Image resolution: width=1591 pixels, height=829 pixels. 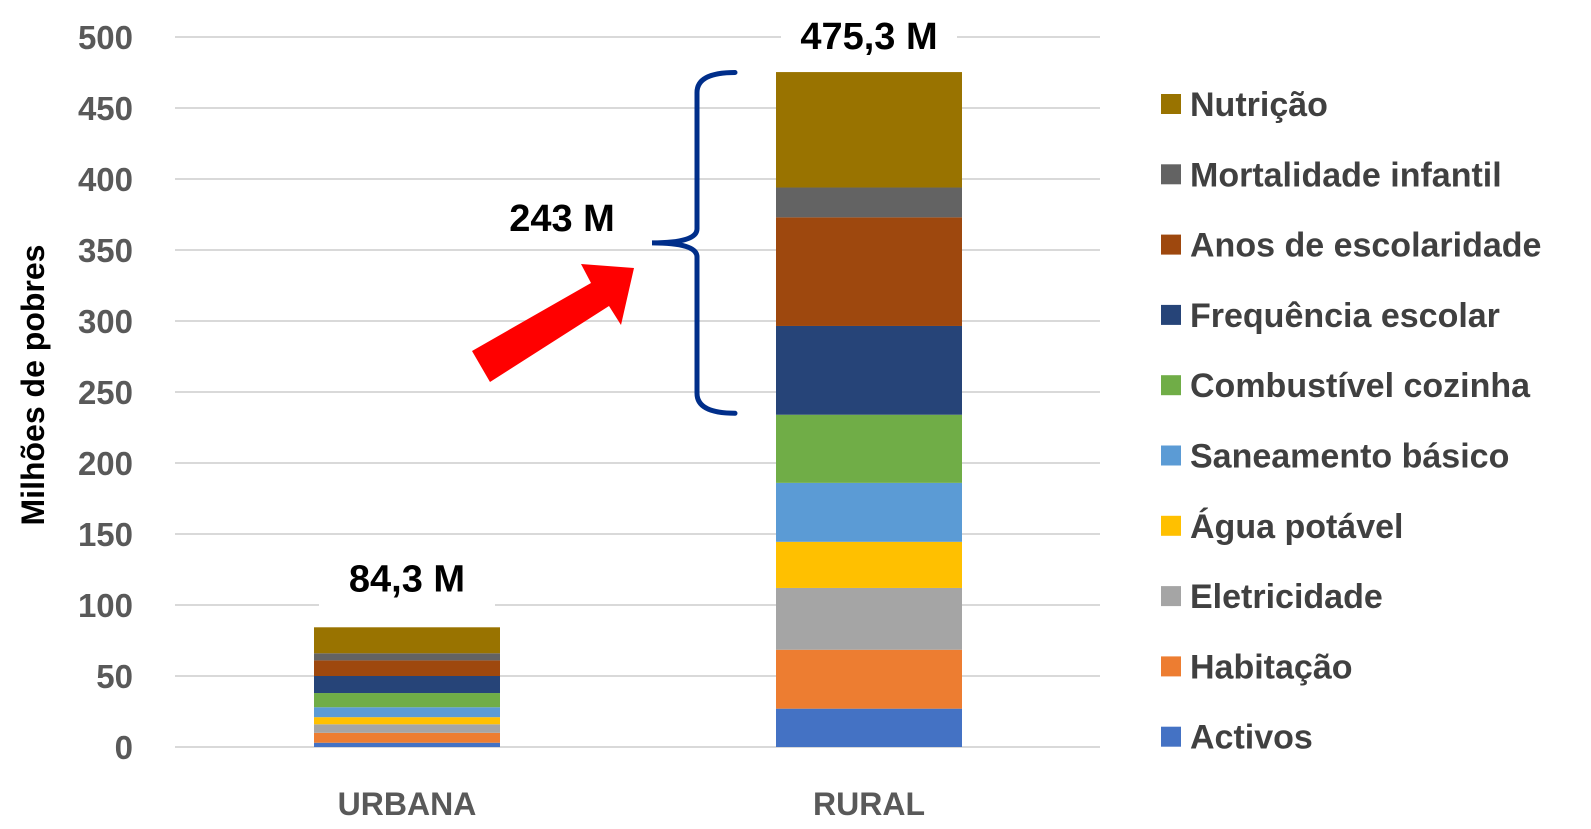 What do you see at coordinates (631, 804) in the screenshot?
I see `x-axis-categories: URBANA RURAL` at bounding box center [631, 804].